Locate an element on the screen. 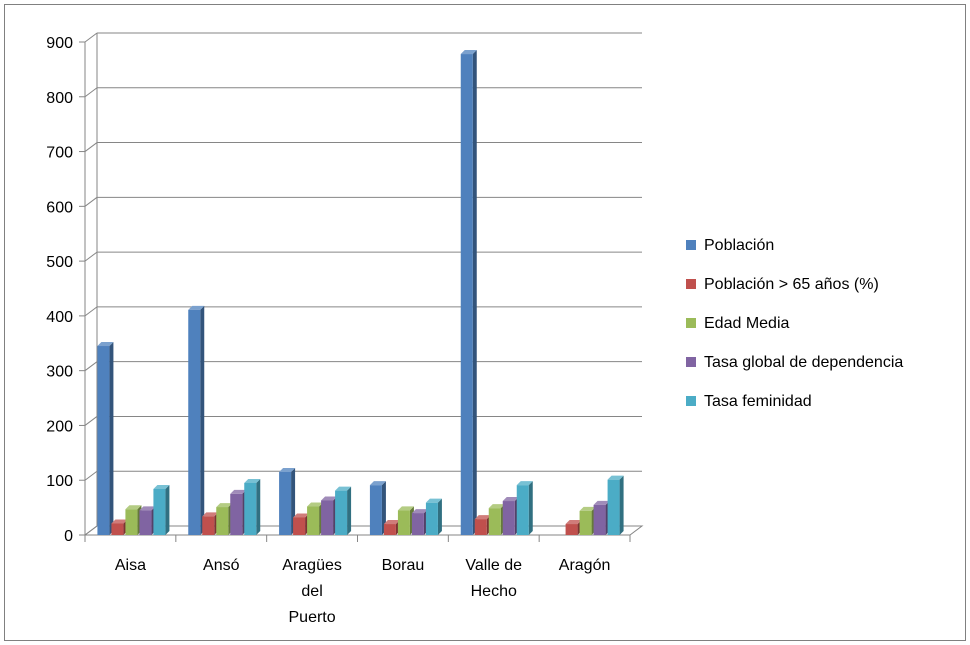  y-tick-label: 600 is located at coordinates (59, 207).